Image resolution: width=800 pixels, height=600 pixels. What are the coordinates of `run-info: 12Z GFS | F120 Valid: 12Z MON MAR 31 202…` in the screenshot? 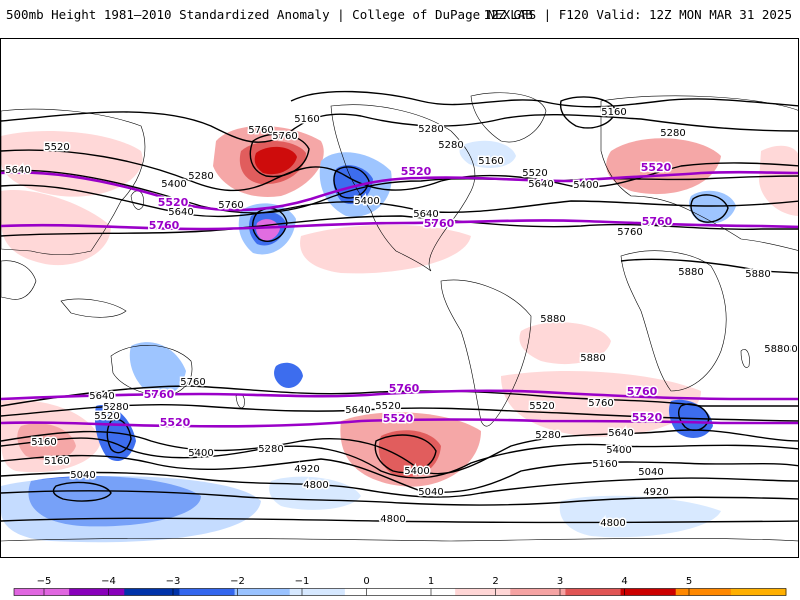 It's located at (637, 14).